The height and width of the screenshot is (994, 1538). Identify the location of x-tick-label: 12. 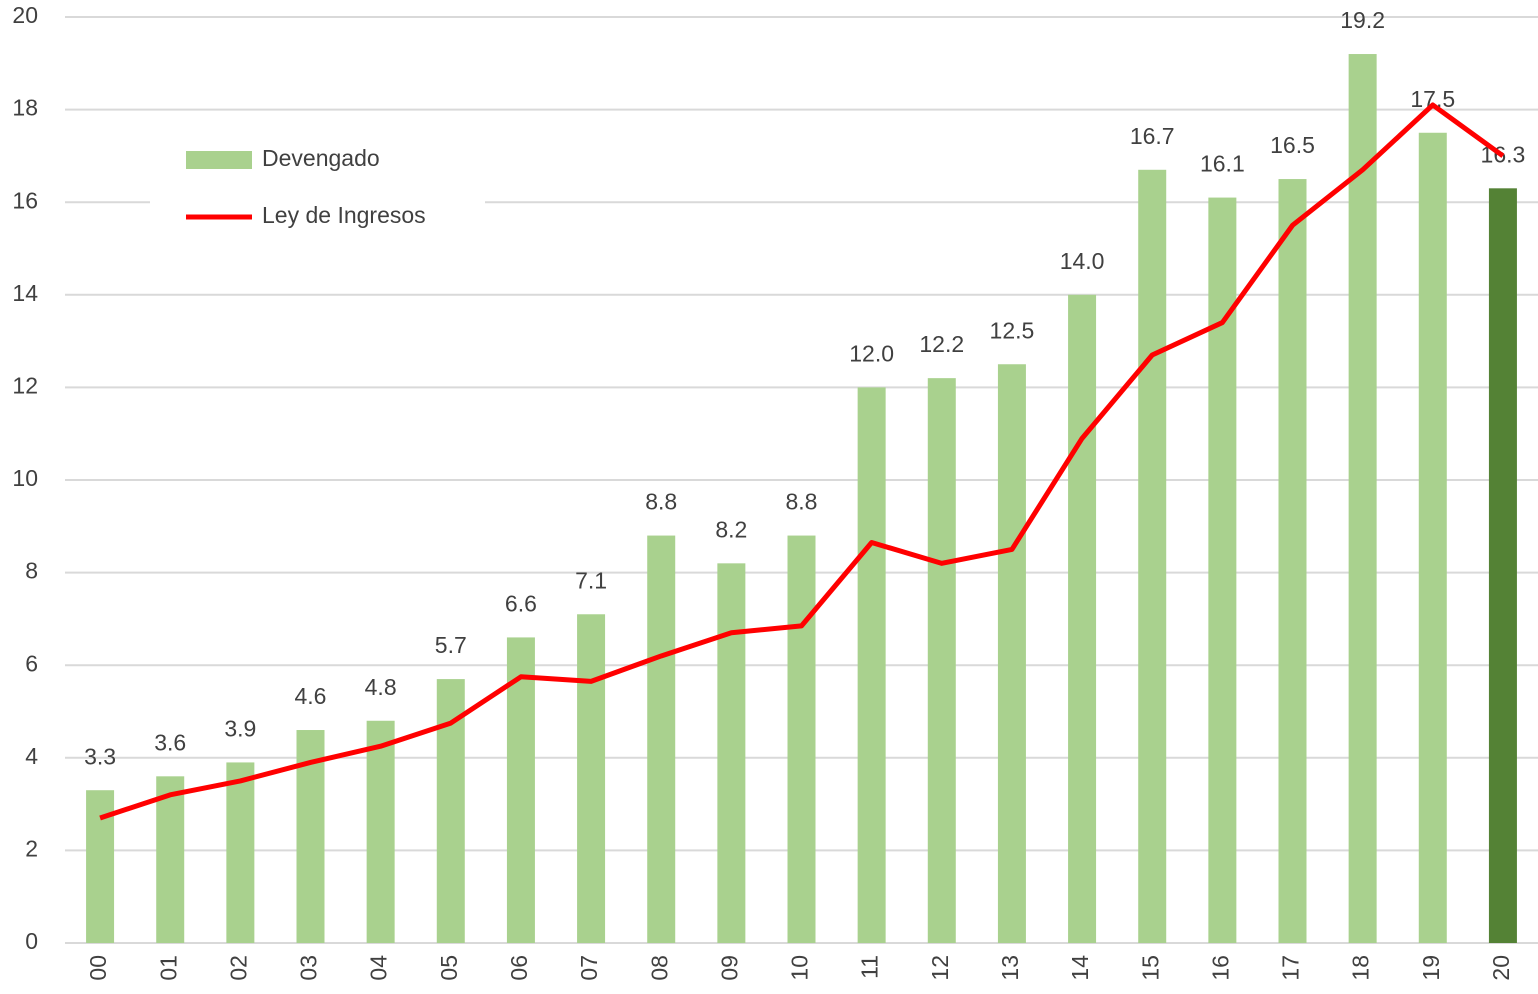
(940, 968).